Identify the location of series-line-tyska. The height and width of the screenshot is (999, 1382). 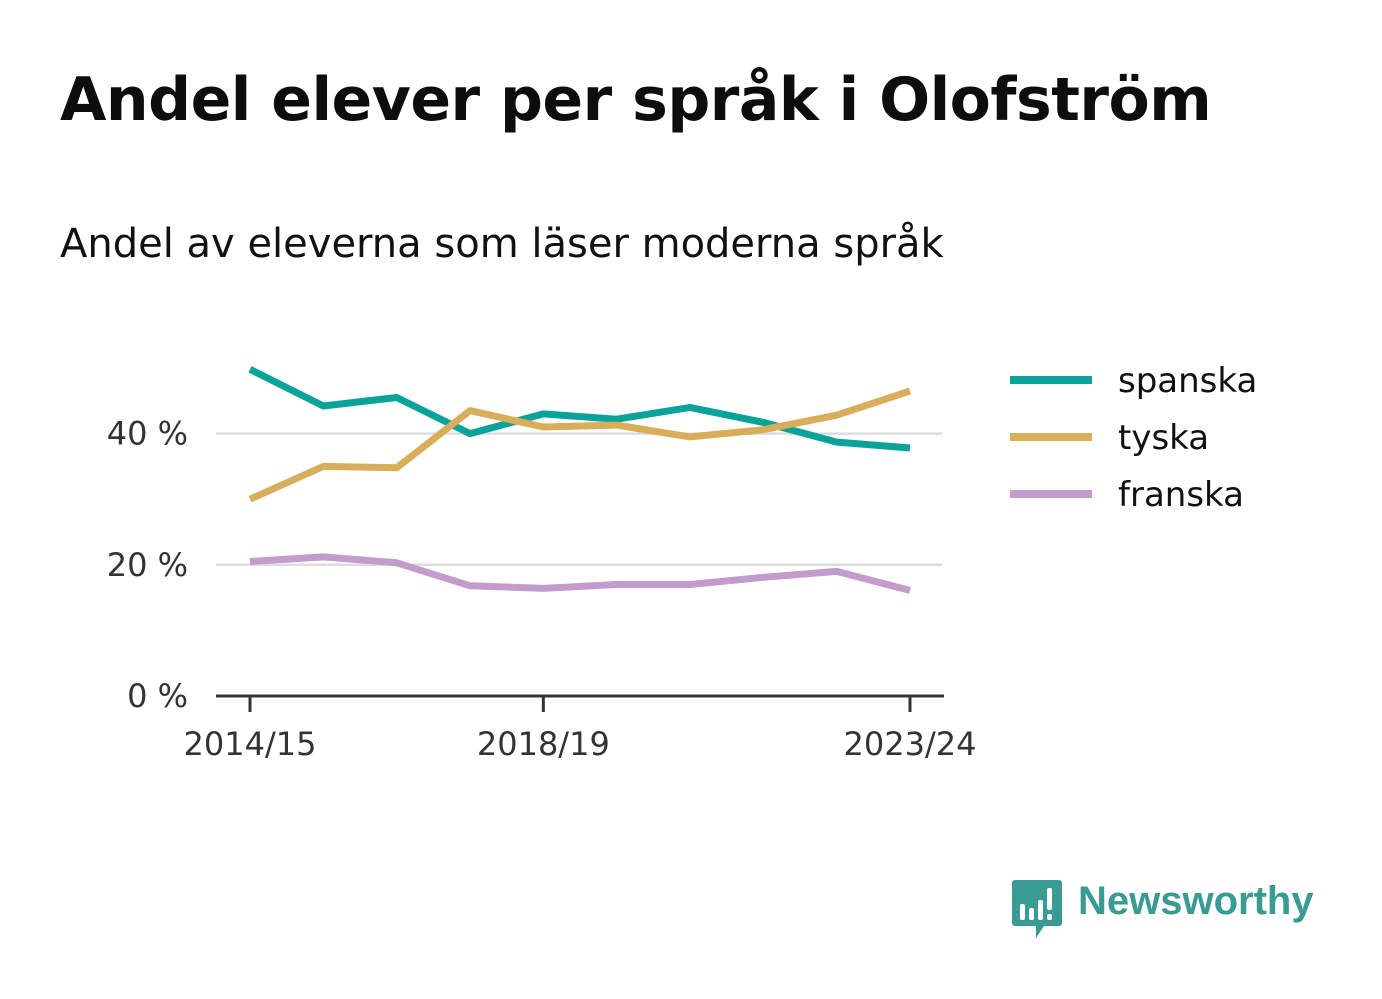
(580, 445).